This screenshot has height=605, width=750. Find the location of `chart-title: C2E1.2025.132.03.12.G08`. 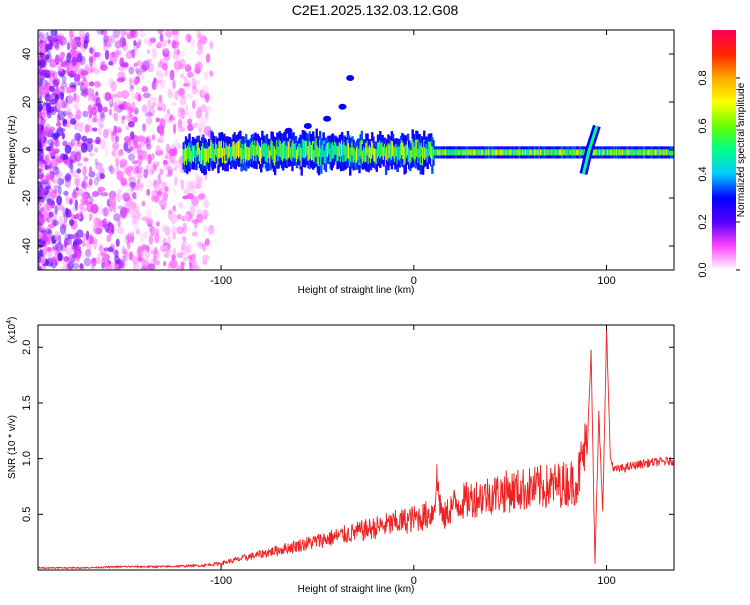

chart-title: C2E1.2025.132.03.12.G08 is located at coordinates (375, 10).